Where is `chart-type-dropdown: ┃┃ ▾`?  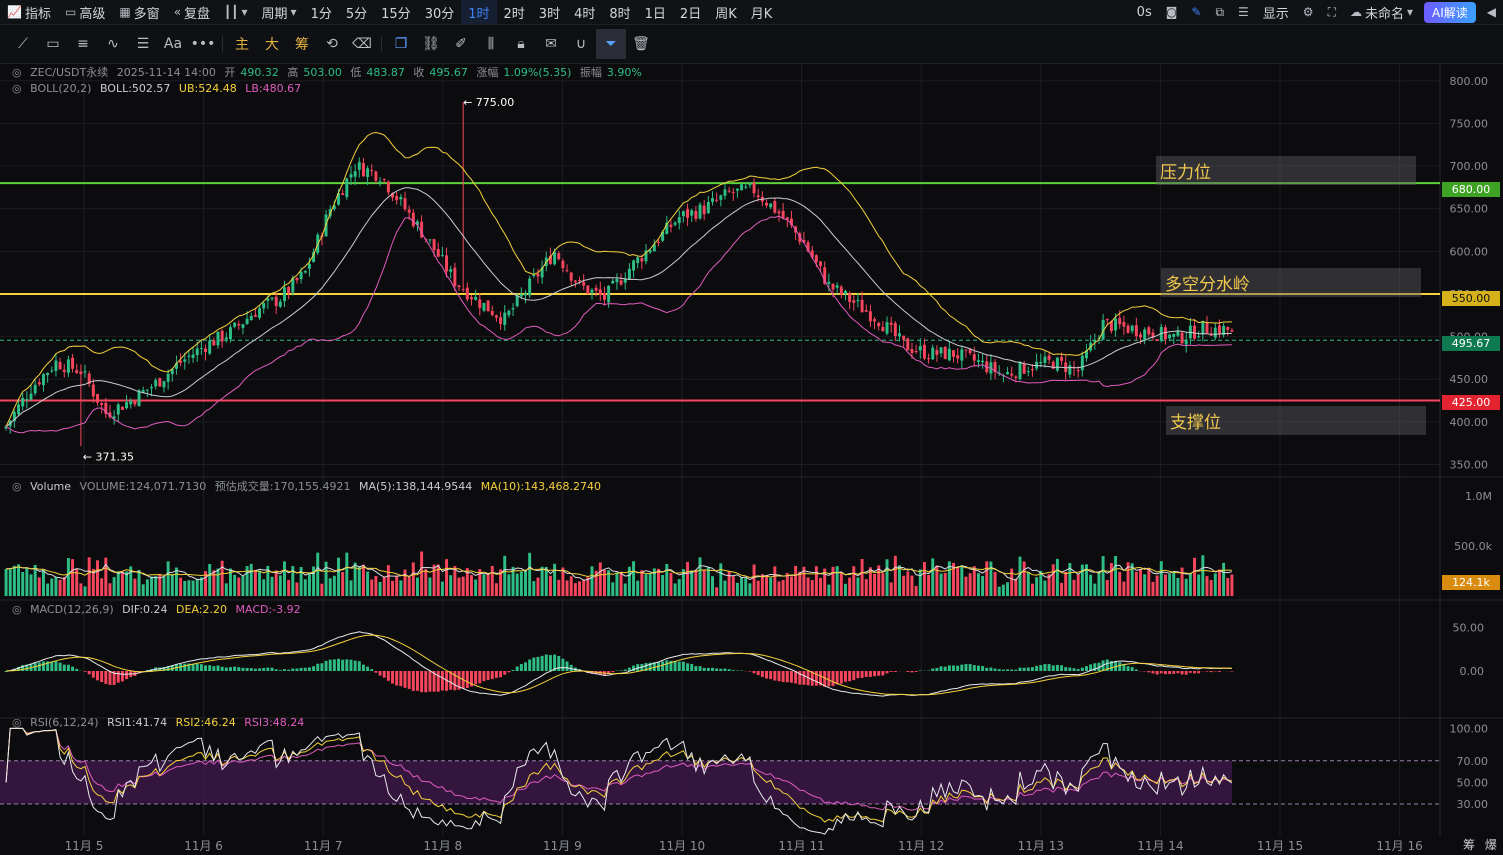 chart-type-dropdown: ┃┃ ▾ is located at coordinates (235, 12).